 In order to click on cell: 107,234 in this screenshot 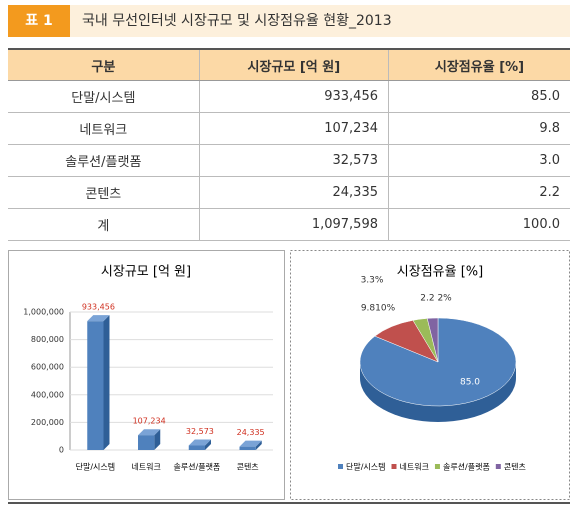, I will do `click(293, 128)`.